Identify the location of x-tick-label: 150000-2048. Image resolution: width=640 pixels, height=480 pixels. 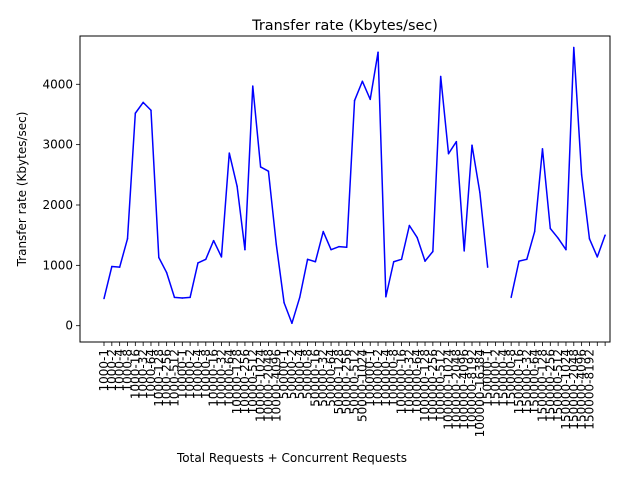
(574, 389).